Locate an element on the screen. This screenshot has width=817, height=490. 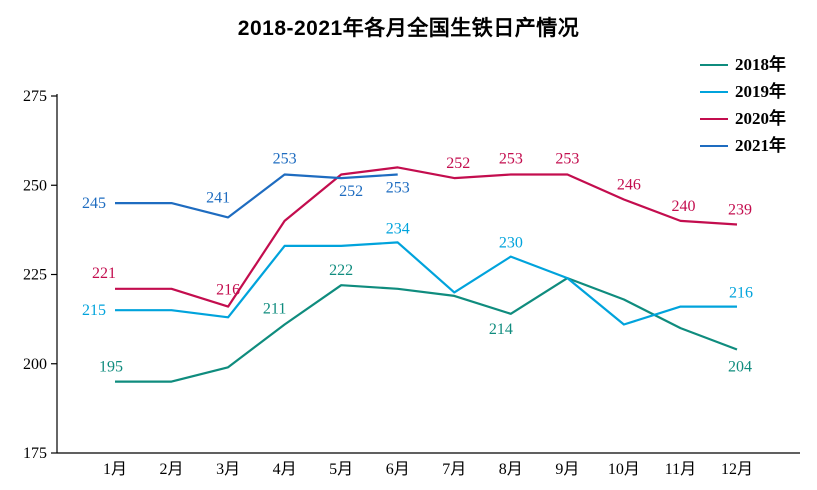
x-tick-label: 4月 is located at coordinates (285, 469).